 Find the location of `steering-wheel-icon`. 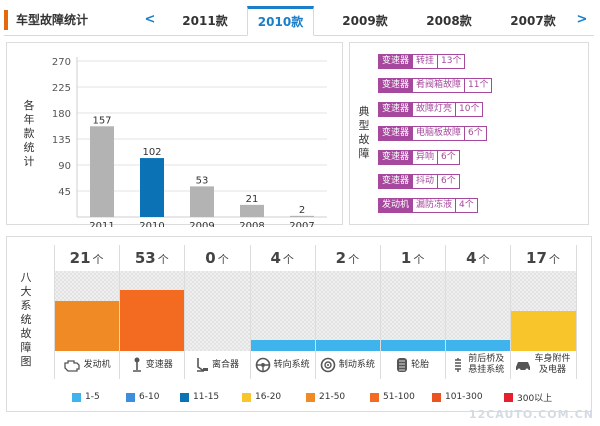

steering-wheel-icon is located at coordinates (264, 365).